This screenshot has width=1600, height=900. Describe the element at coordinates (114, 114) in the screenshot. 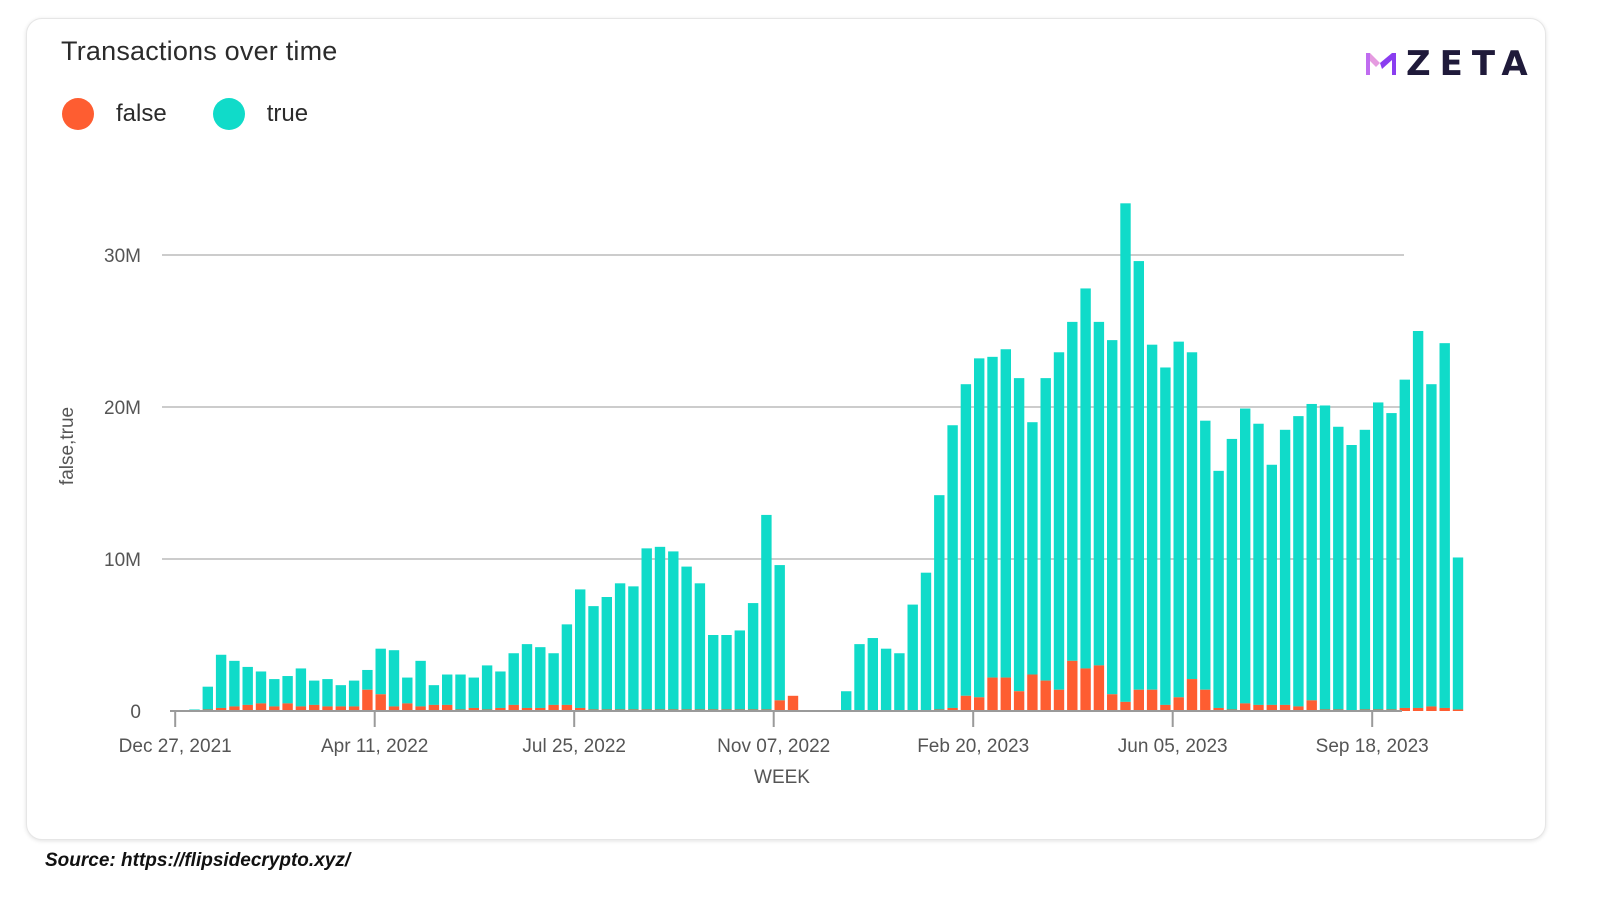

I see `legend-item-false: false` at that location.